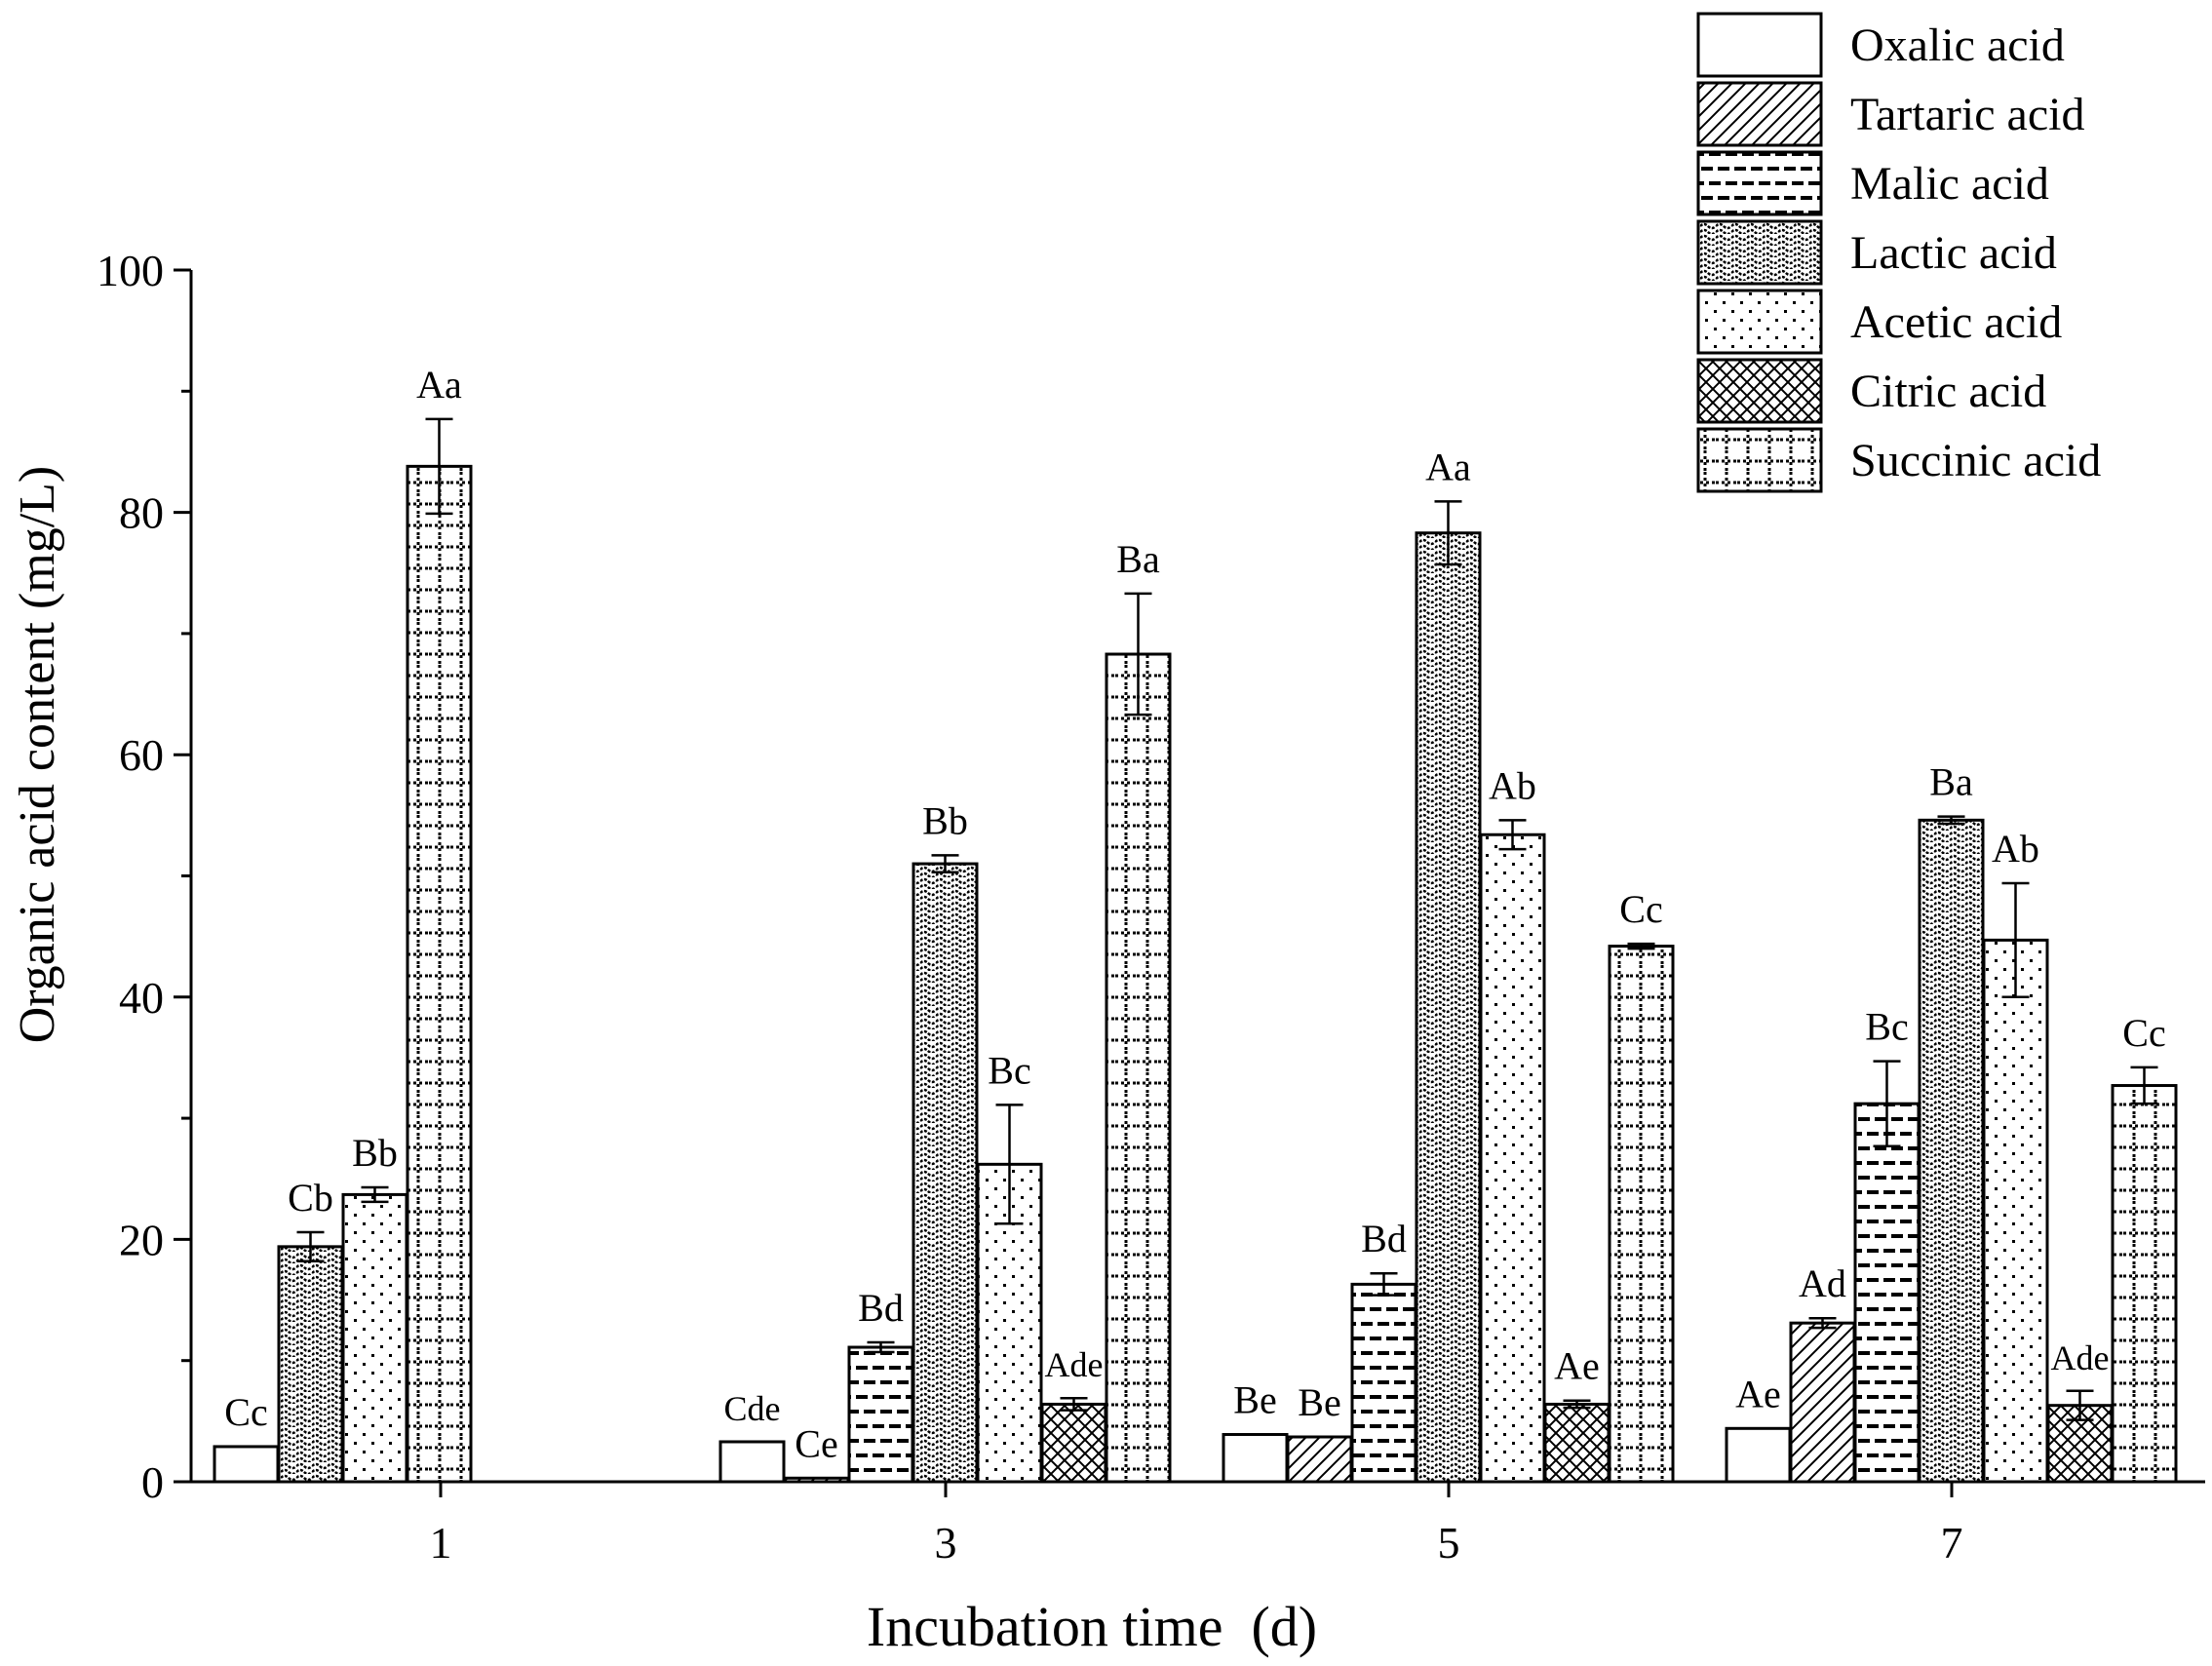 The height and width of the screenshot is (1666, 2212). What do you see at coordinates (441, 1543) in the screenshot?
I see `x-tick-label: 1` at bounding box center [441, 1543].